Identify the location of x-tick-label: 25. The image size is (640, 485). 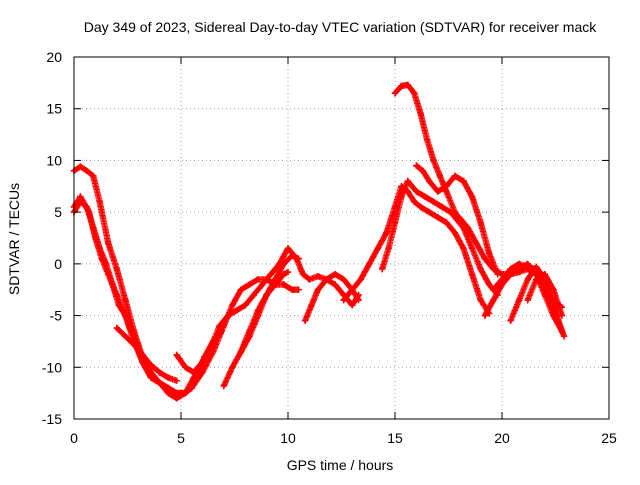
(609, 438).